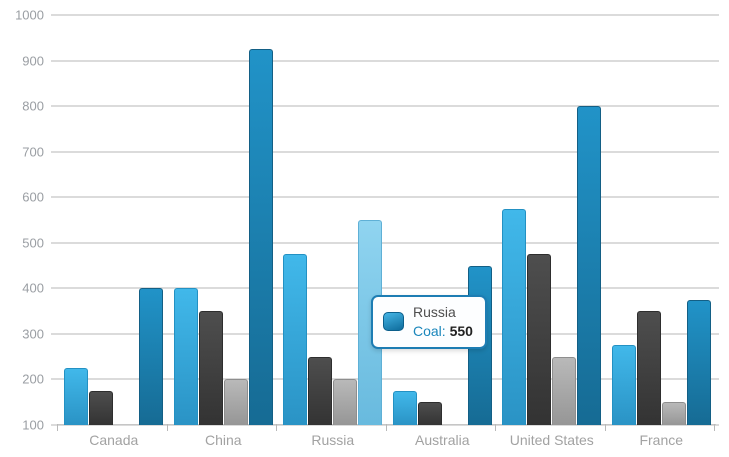 This screenshot has height=457, width=729. What do you see at coordinates (551, 440) in the screenshot?
I see `x-axis-label-united-states: United States` at bounding box center [551, 440].